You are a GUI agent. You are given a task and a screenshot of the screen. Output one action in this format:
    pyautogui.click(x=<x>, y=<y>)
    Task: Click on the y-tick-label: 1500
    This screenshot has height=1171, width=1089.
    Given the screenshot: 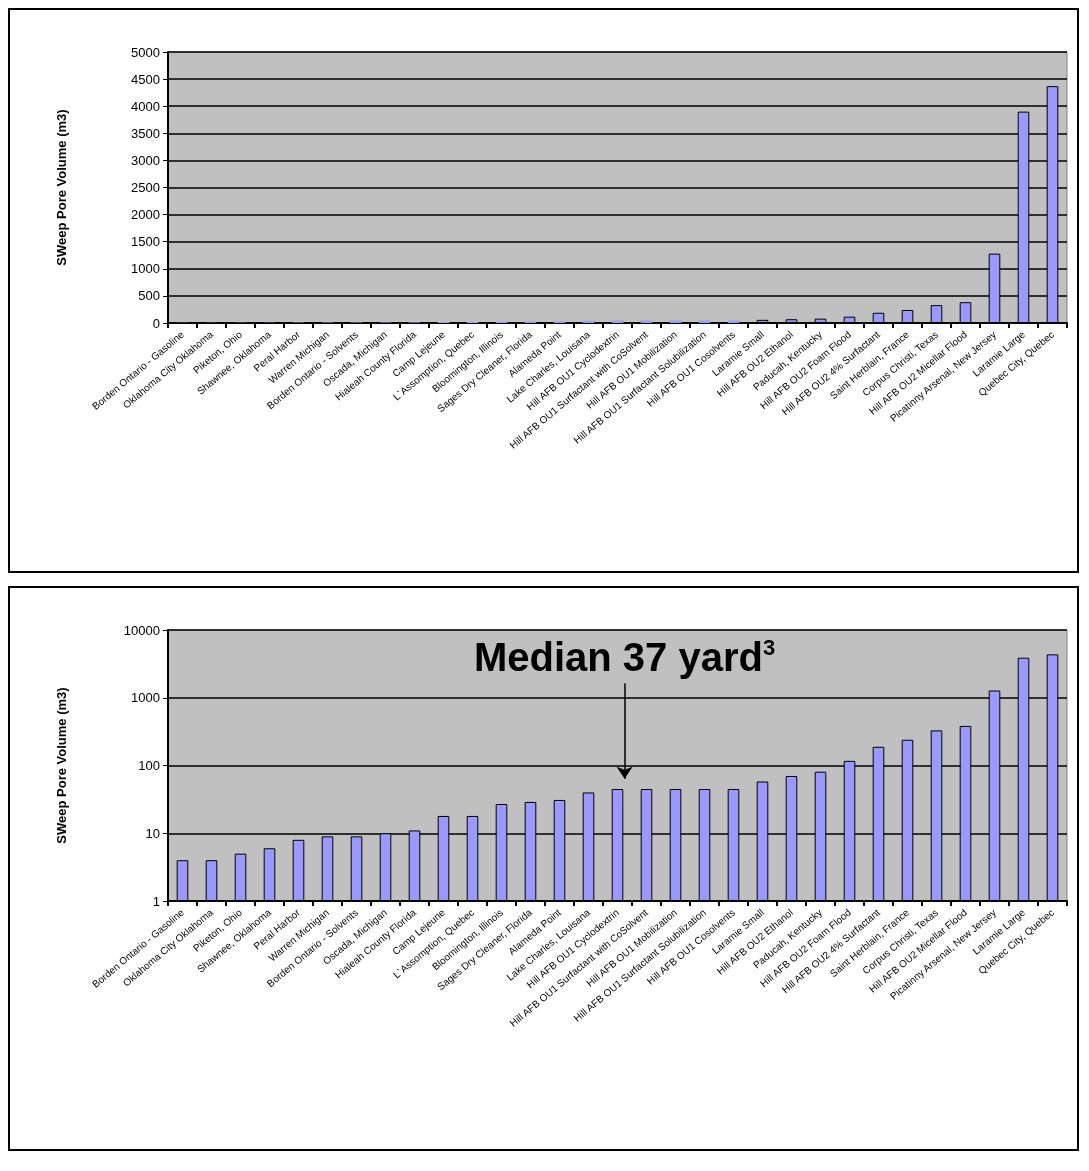 What is the action you would take?
    pyautogui.click(x=145, y=242)
    